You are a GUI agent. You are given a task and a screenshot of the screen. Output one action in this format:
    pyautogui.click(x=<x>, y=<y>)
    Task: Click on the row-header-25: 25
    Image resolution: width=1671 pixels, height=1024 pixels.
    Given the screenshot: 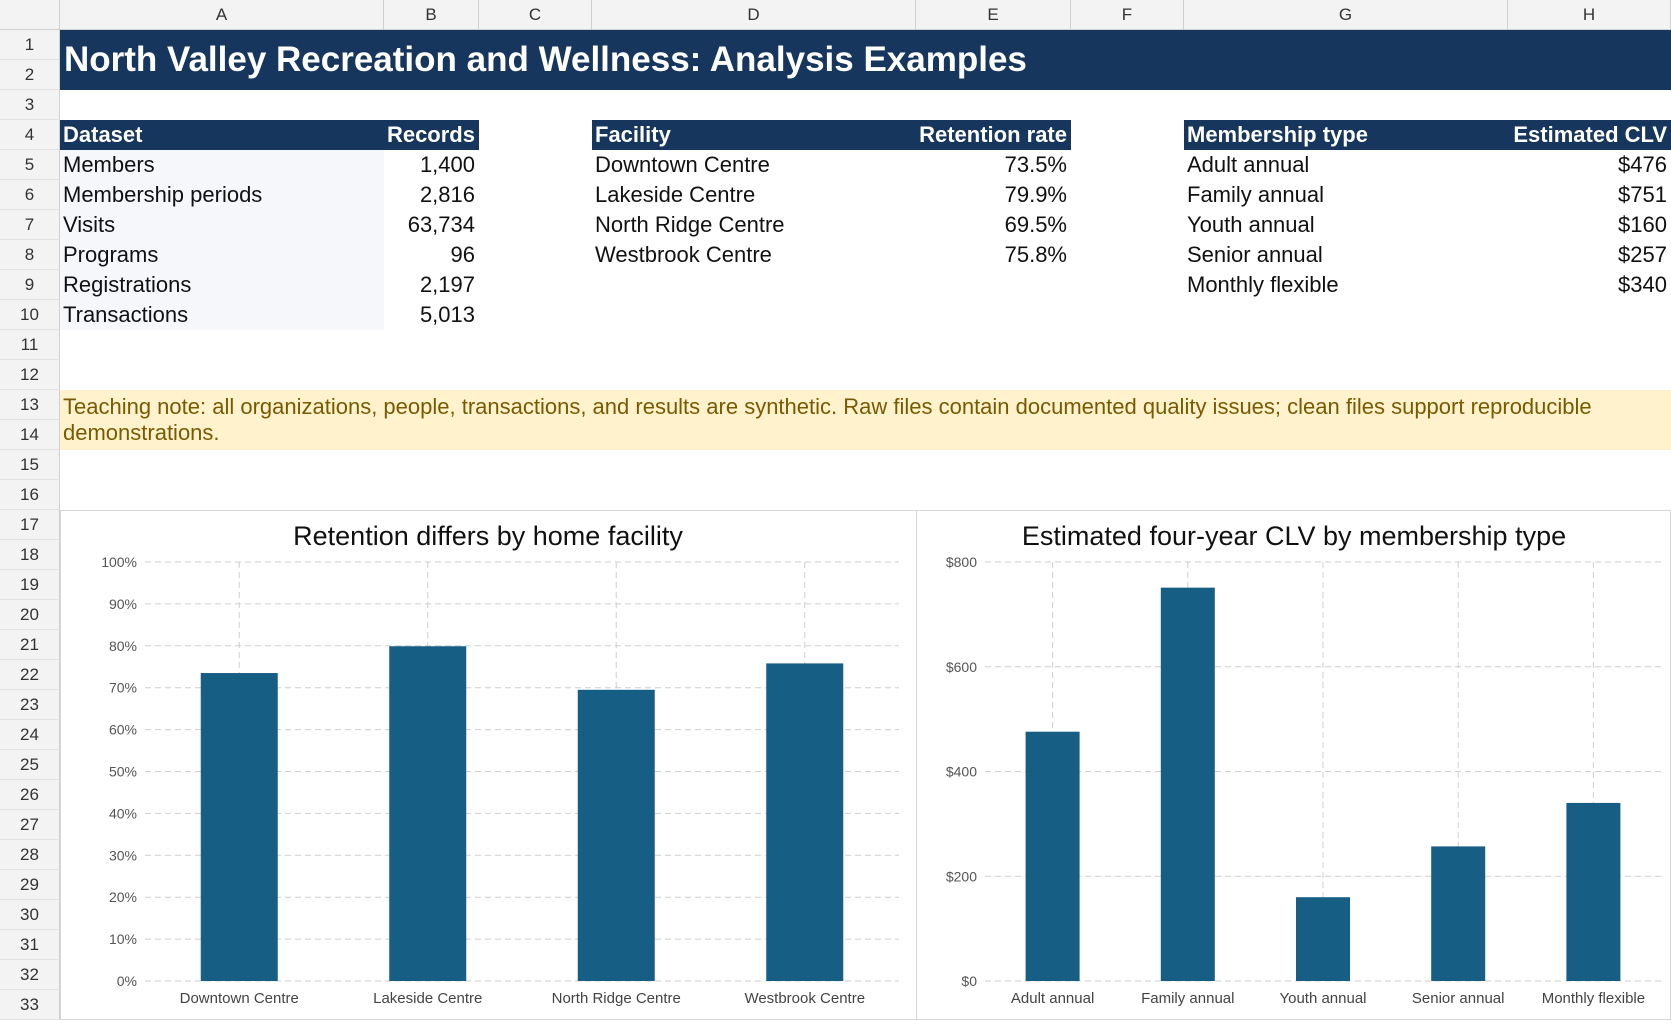 What is the action you would take?
    pyautogui.click(x=30, y=765)
    